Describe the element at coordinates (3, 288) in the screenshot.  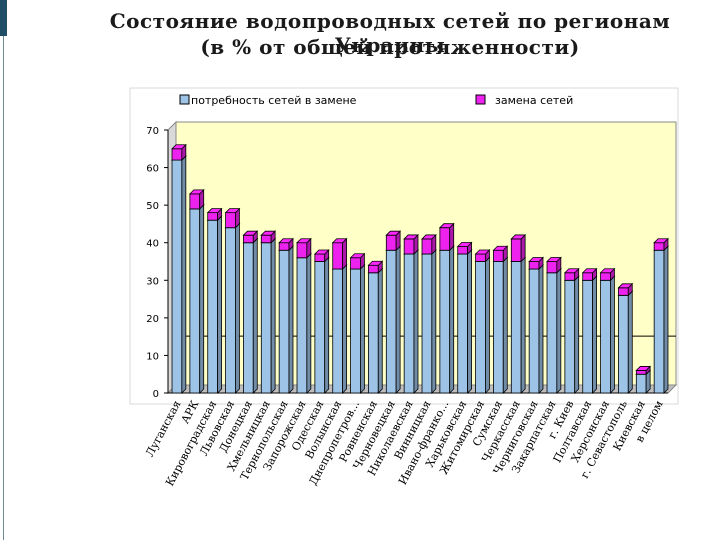
I see `slide-accent-line` at that location.